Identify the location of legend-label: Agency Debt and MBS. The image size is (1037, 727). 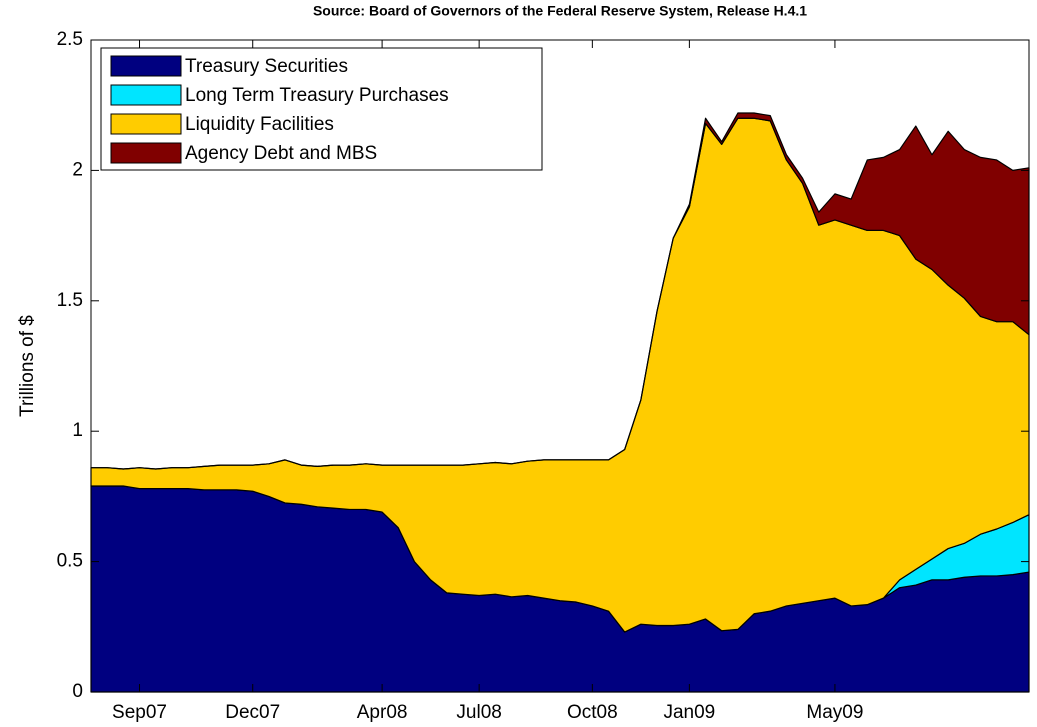
(281, 153).